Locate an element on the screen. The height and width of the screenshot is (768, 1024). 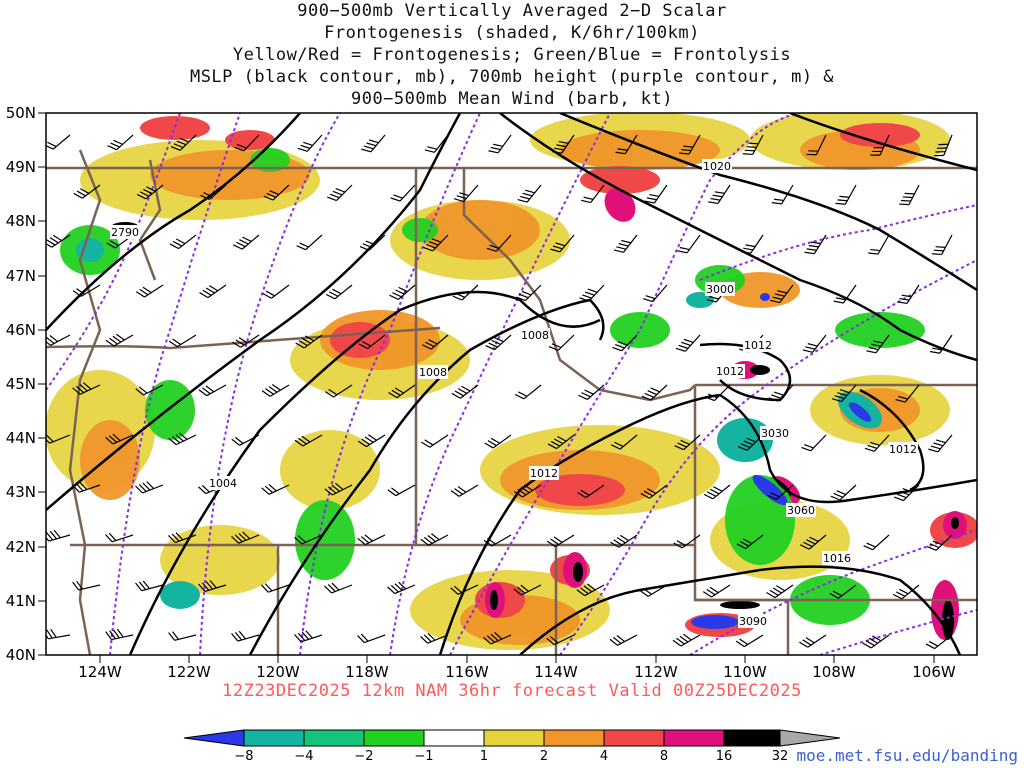
mslp-label: 1008 is located at coordinates (535, 335).